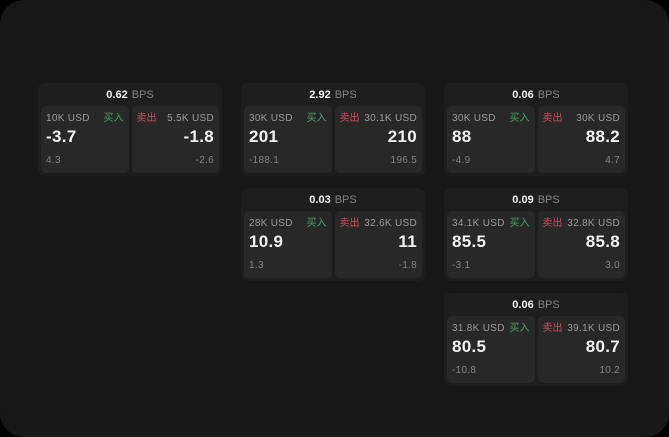 The height and width of the screenshot is (437, 669). Describe the element at coordinates (612, 160) in the screenshot. I see `sell-sub-value: 4.7` at that location.